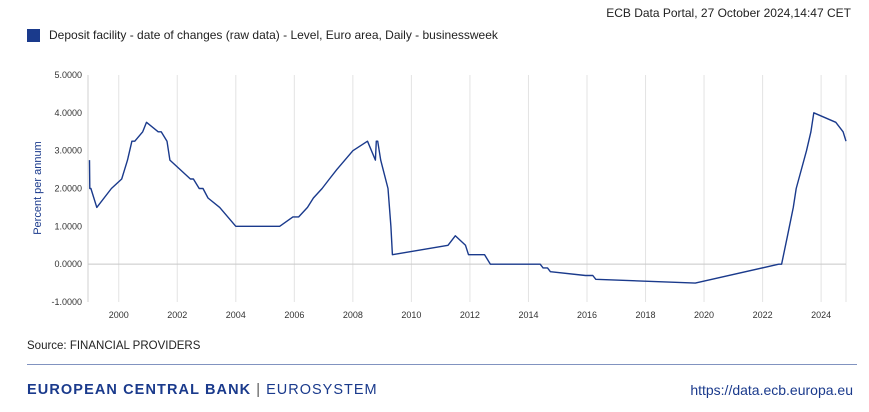  I want to click on eurosystem-label: EUROSYSTEM, so click(322, 390).